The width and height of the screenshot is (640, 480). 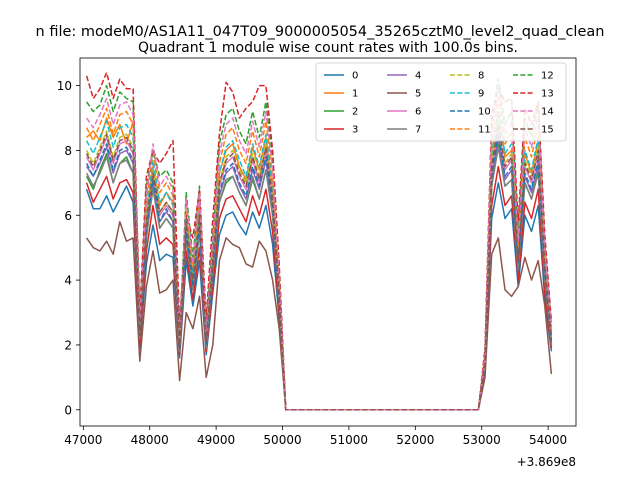 What do you see at coordinates (548, 440) in the screenshot?
I see `x-tick-label: 54000` at bounding box center [548, 440].